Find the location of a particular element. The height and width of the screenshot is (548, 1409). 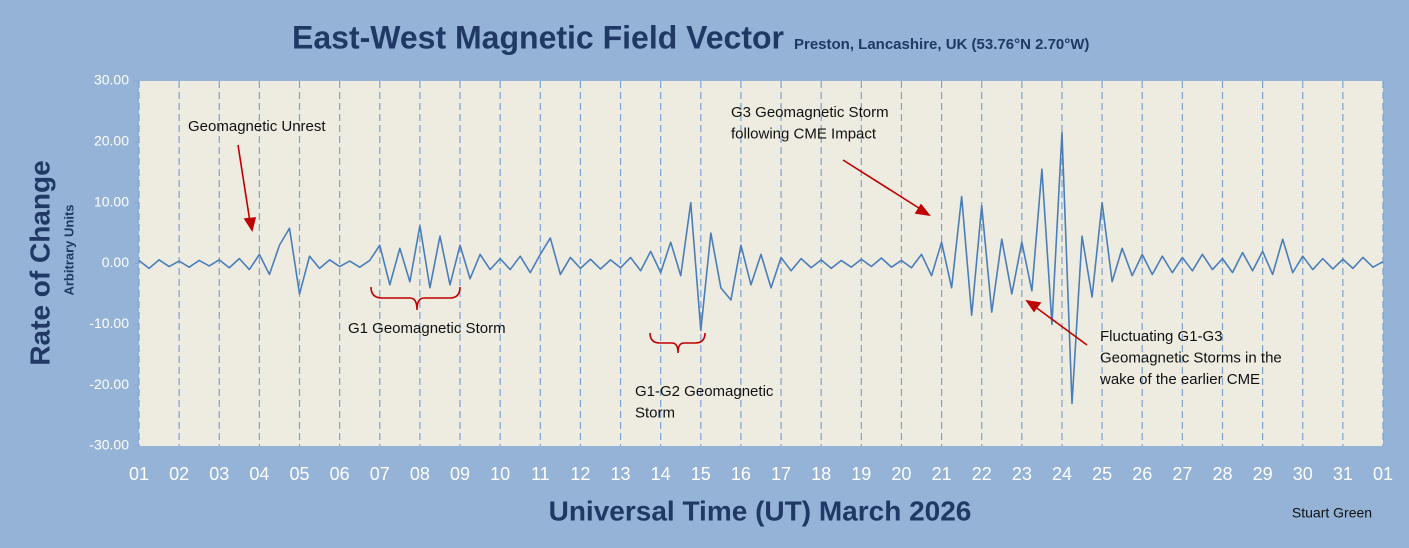

x-tick-label: 23 is located at coordinates (1022, 474).